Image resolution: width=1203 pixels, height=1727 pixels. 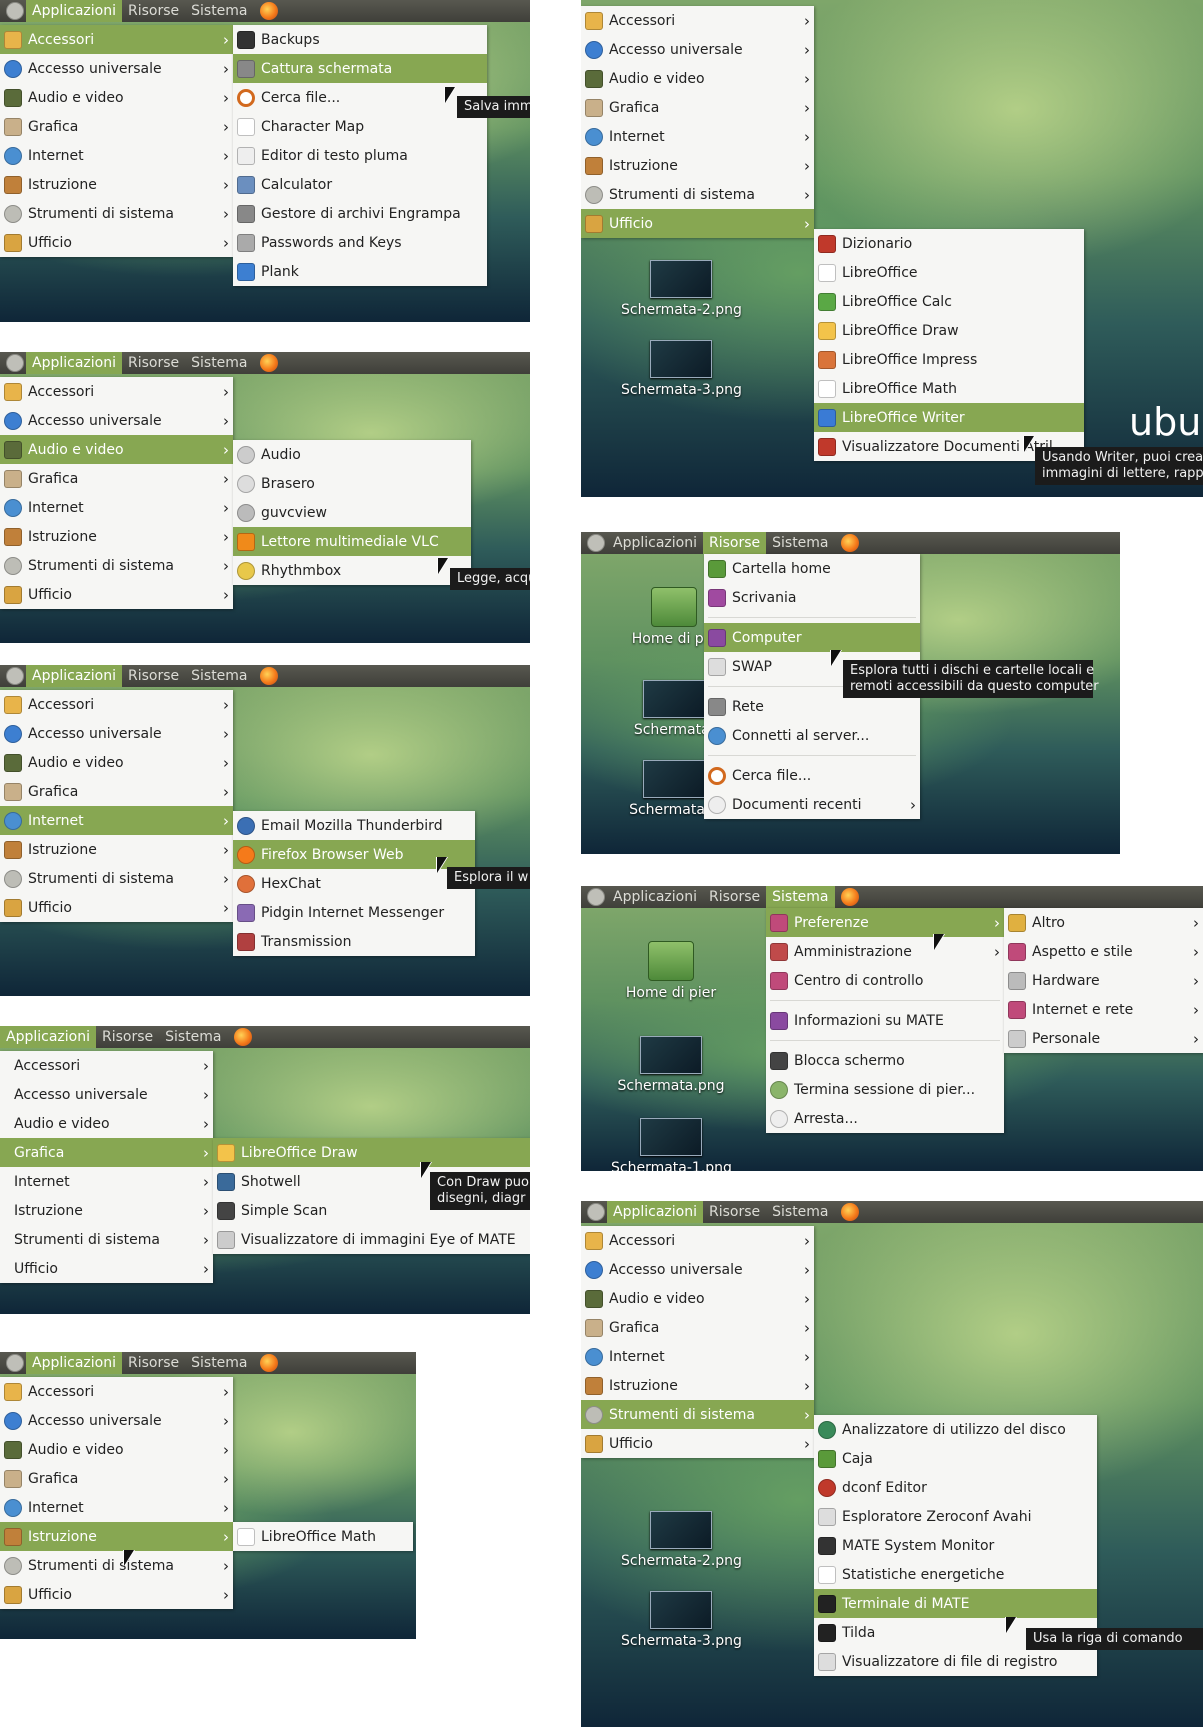 I want to click on menu-item: dconf Editor, so click(x=955, y=1487).